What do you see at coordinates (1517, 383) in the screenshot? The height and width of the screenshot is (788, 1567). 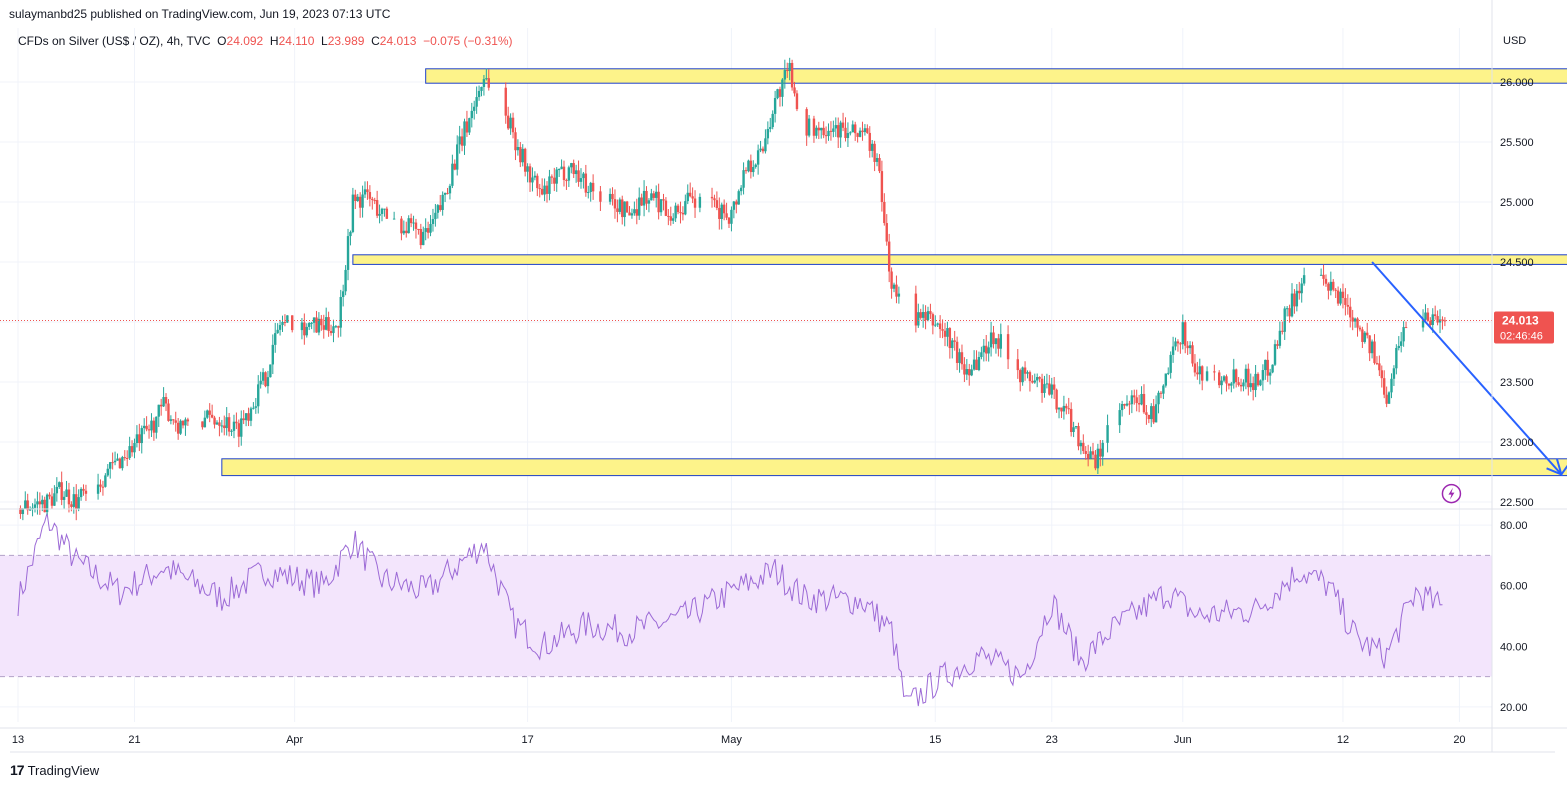 I see `price-tick-label: 23.500` at bounding box center [1517, 383].